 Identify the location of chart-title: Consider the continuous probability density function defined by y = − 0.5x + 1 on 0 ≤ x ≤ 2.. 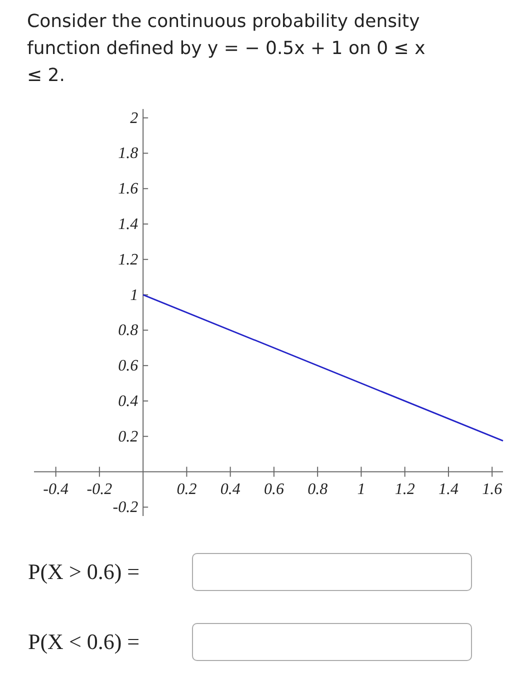
(226, 49).